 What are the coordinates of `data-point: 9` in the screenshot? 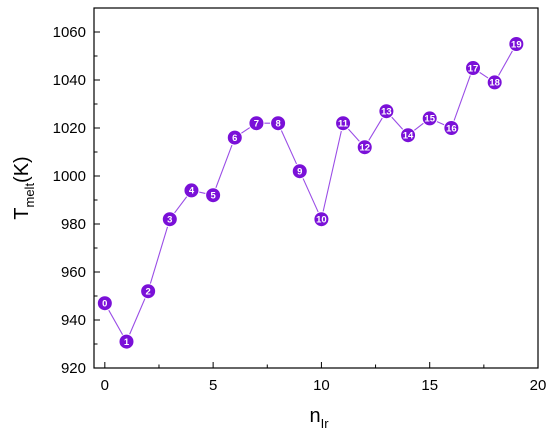 It's located at (299, 171).